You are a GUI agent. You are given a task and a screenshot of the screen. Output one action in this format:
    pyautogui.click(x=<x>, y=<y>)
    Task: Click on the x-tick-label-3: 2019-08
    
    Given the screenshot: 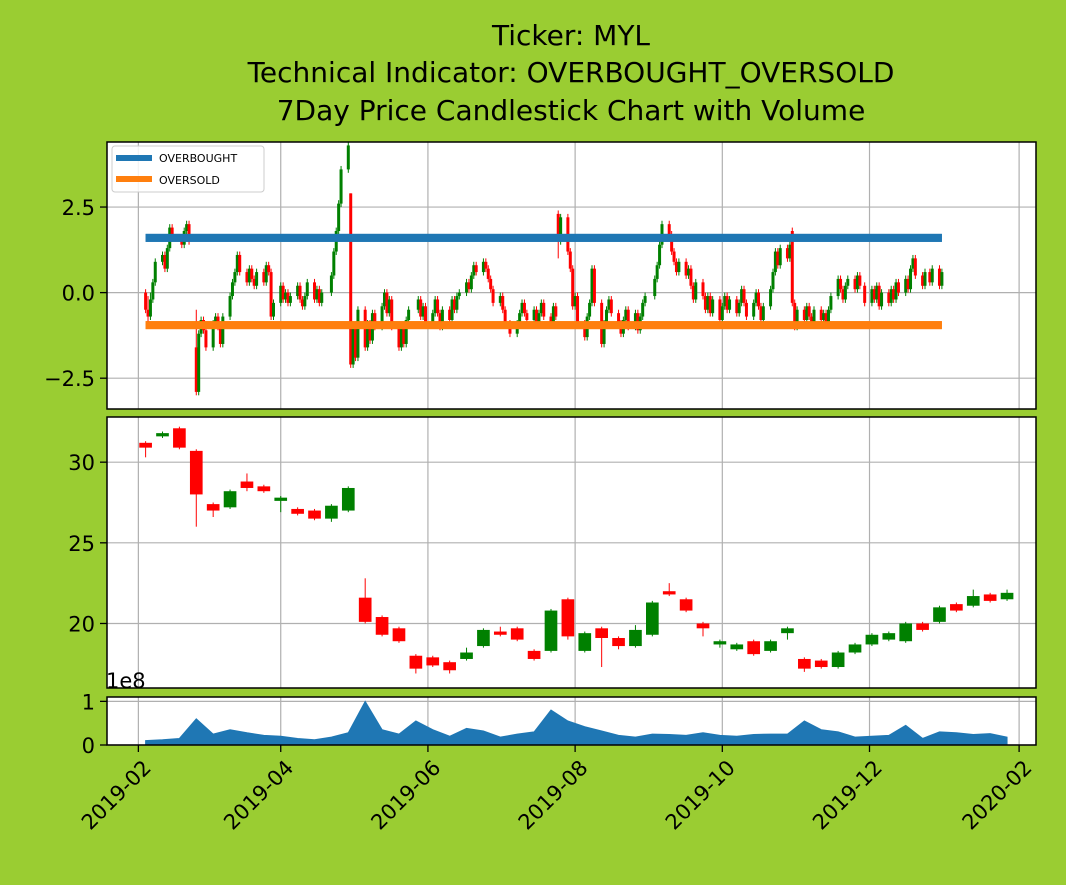 What is the action you would take?
    pyautogui.click(x=553, y=795)
    